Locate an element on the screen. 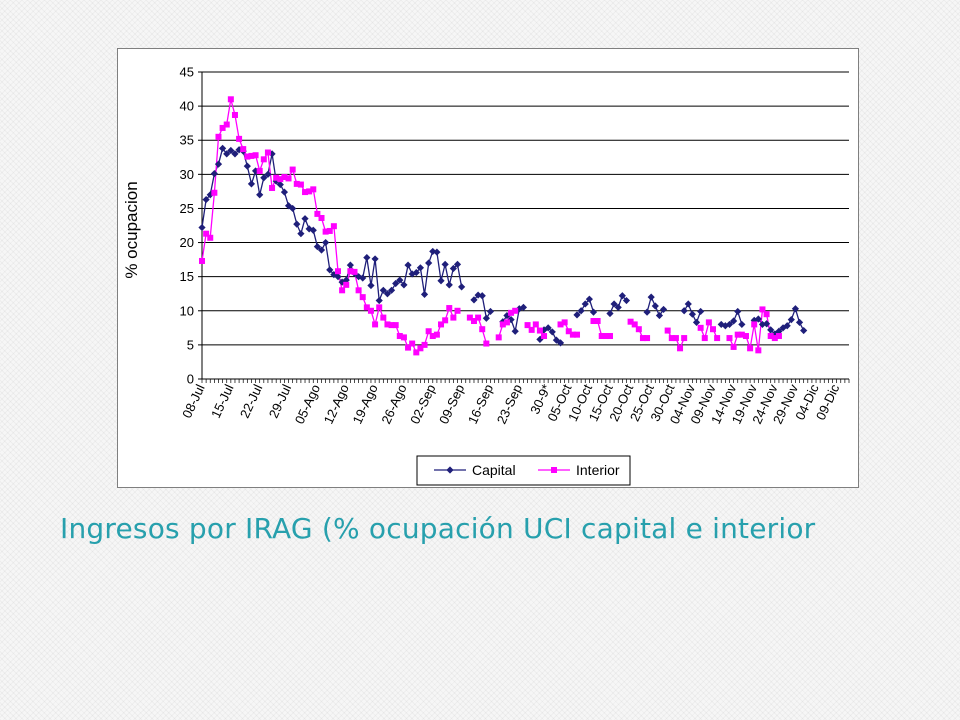 Image resolution: width=960 pixels, height=720 pixels. x-tick-label: 15-Jul is located at coordinates (222, 401).